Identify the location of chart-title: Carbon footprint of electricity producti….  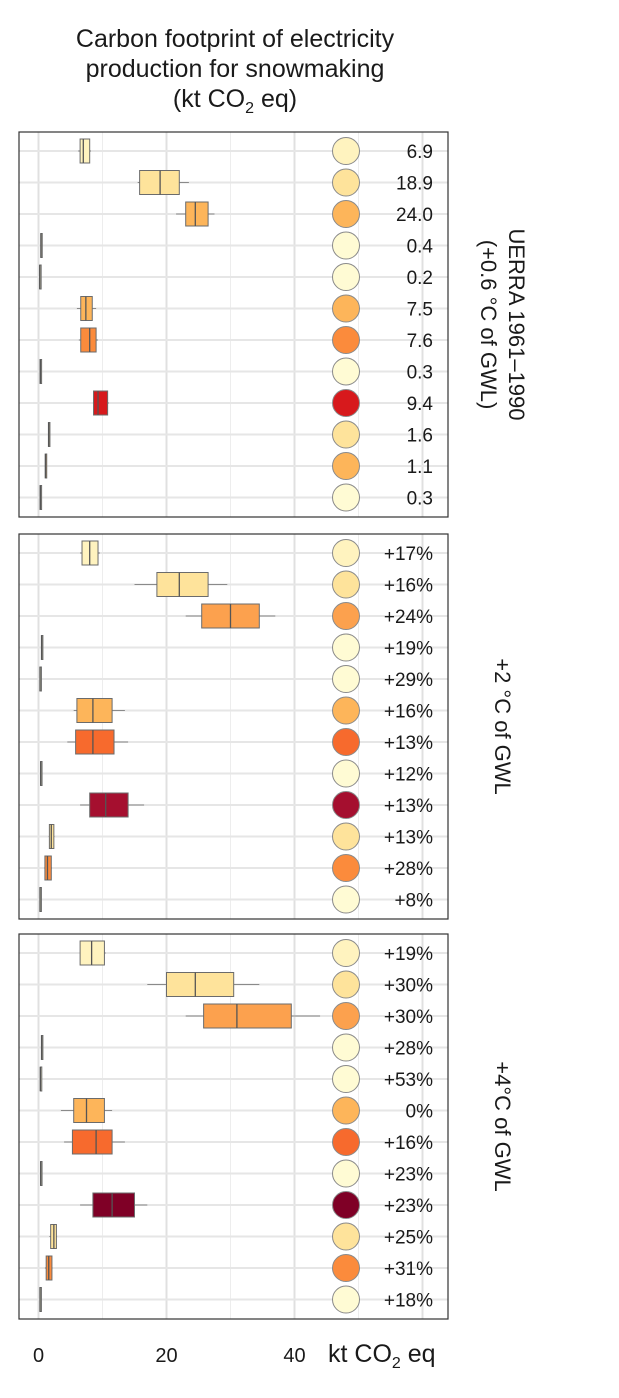
(235, 74).